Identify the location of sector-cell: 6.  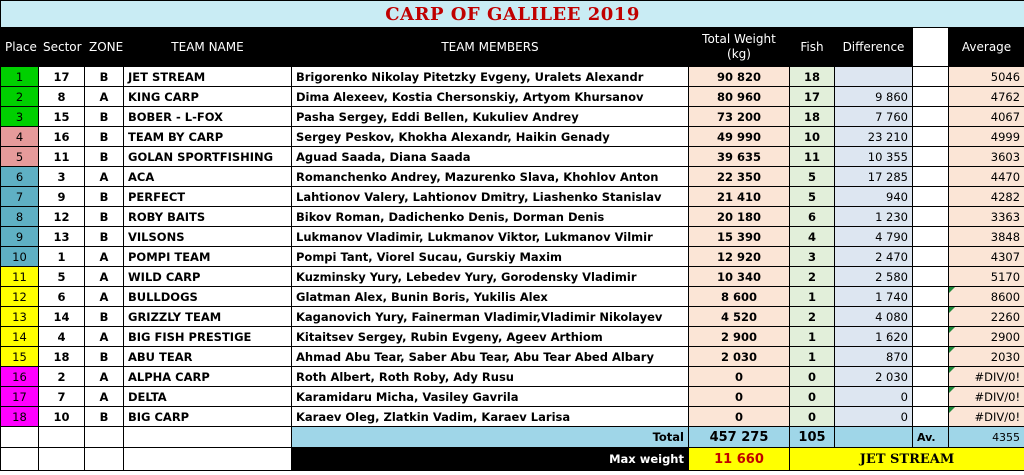
(61, 296).